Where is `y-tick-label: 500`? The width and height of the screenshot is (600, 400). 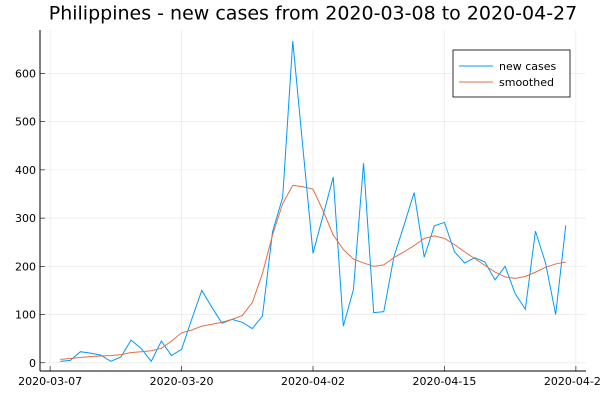
y-tick-label: 500 is located at coordinates (25, 122).